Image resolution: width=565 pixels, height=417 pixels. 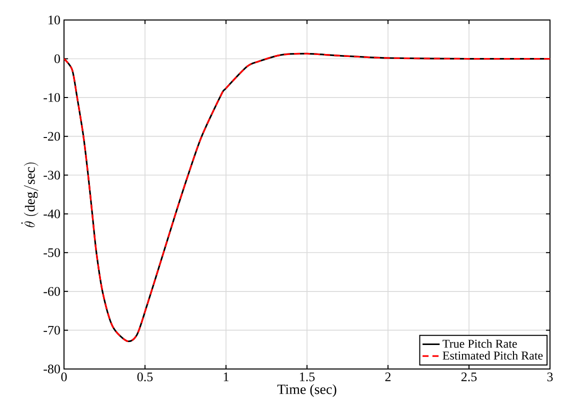 What do you see at coordinates (52, 97) in the screenshot?
I see `y-tick-label: -10` at bounding box center [52, 97].